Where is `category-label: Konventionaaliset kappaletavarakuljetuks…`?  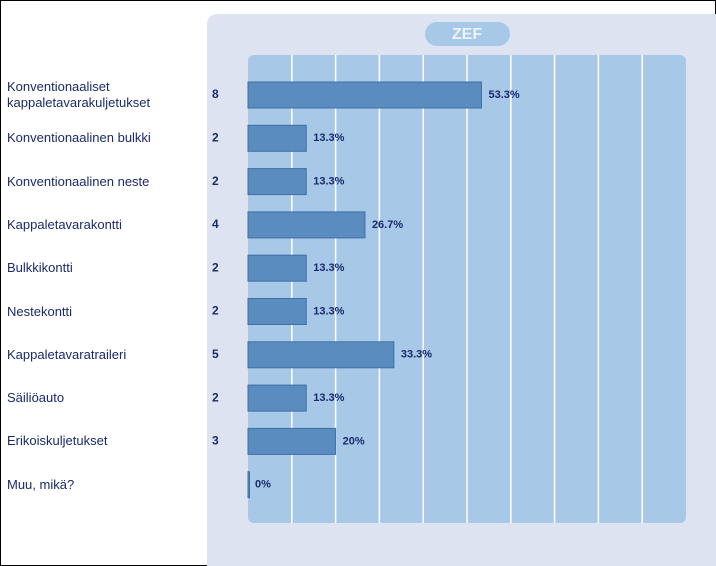
category-label: Konventionaaliset kappaletavarakuljetuks… is located at coordinates (79, 94).